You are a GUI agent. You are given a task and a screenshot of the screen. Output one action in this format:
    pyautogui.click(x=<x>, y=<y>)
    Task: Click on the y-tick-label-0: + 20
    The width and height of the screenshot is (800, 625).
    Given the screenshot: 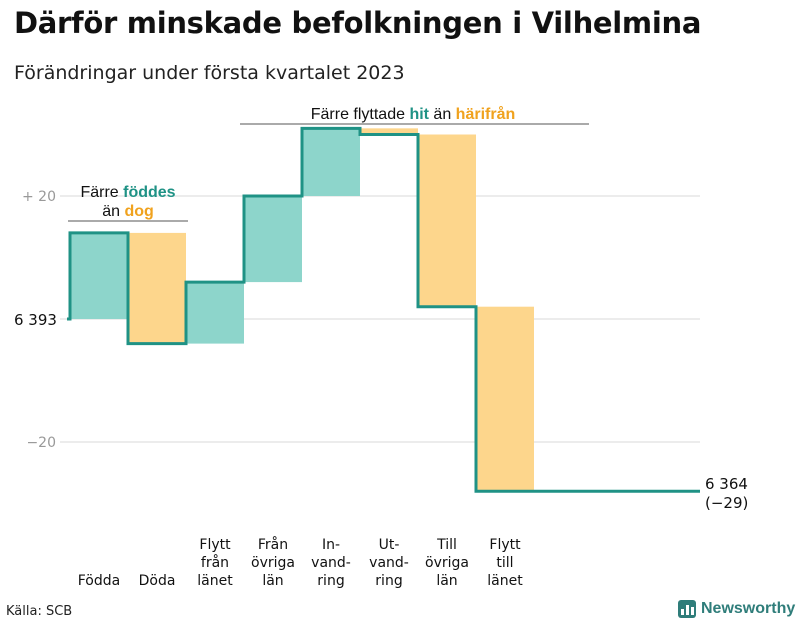 What is the action you would take?
    pyautogui.click(x=39, y=197)
    